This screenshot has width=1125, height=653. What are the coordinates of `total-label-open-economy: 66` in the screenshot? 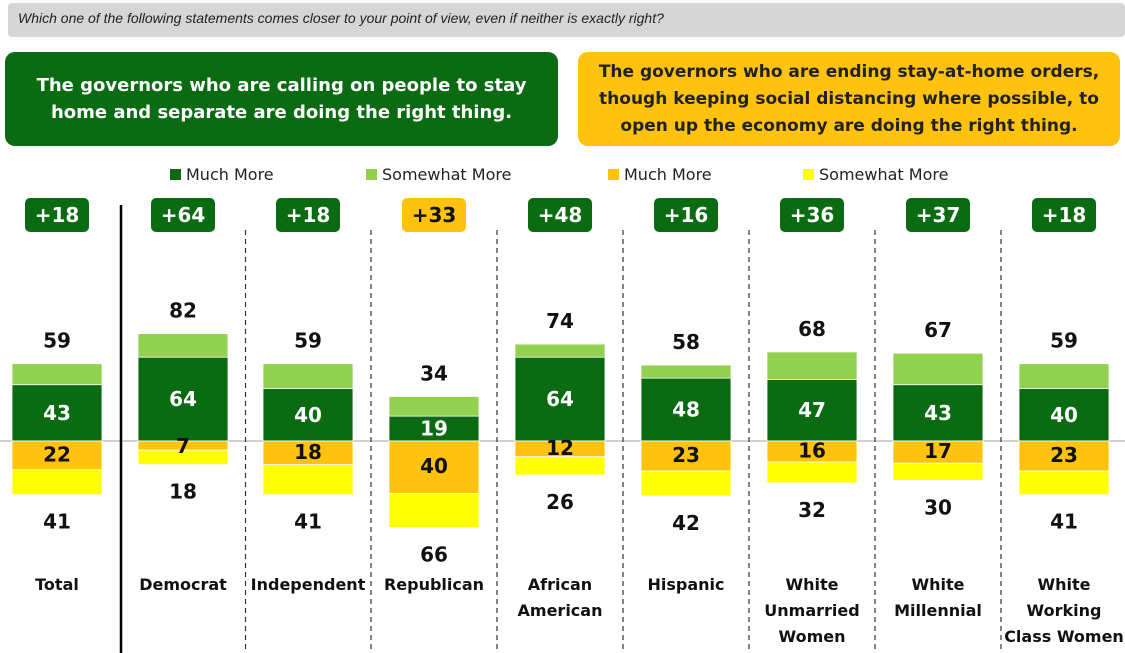 It's located at (434, 554).